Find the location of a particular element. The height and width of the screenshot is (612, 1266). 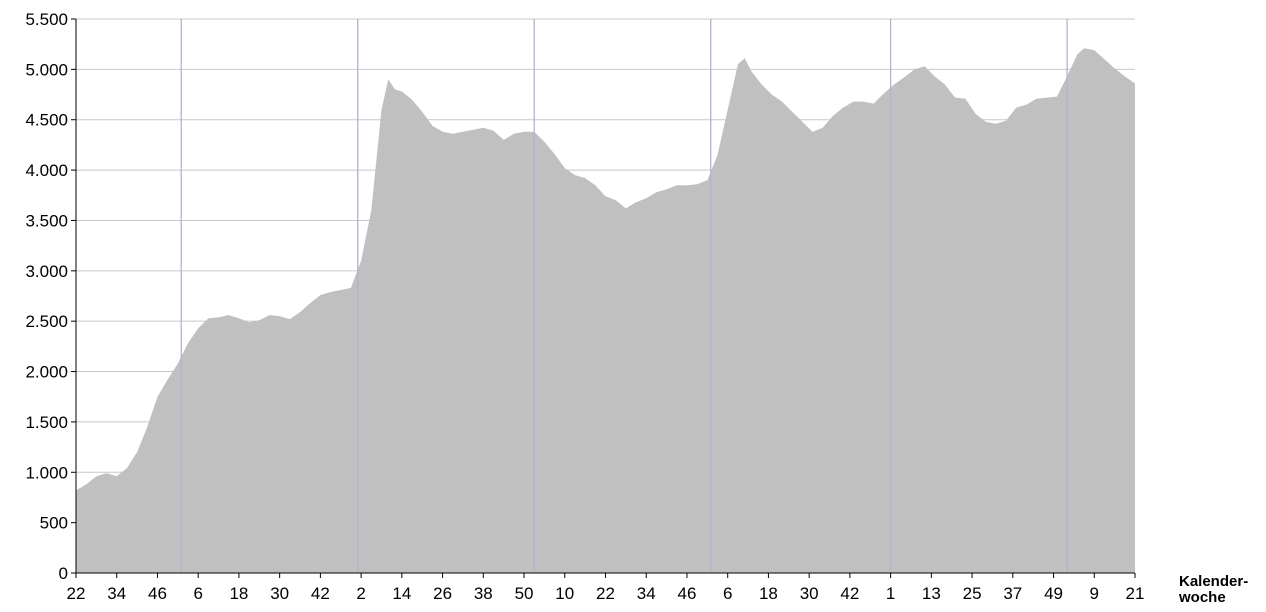

x-tick-label-13: 22 is located at coordinates (605, 593).